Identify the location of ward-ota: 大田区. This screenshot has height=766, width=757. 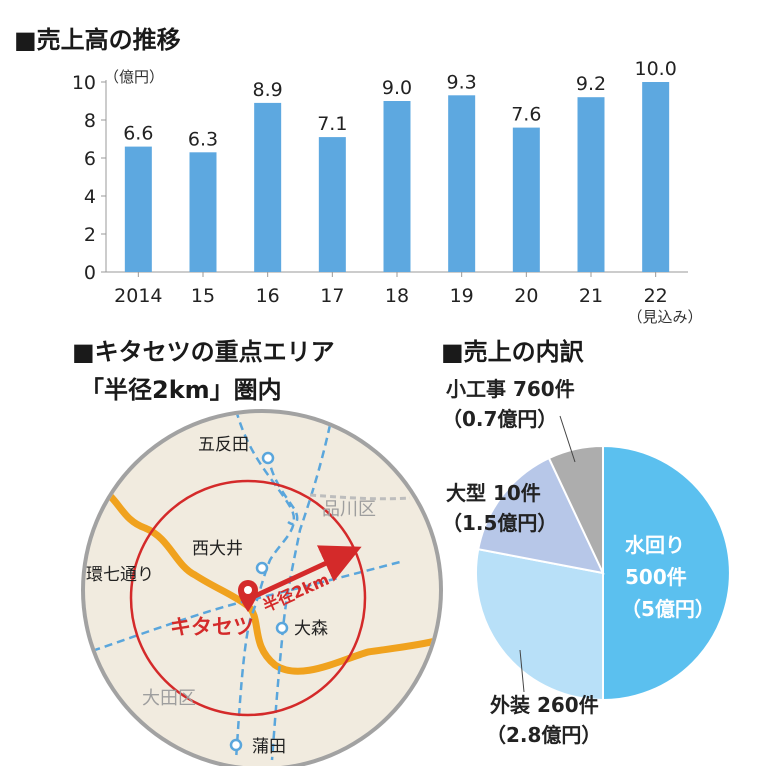
(169, 698).